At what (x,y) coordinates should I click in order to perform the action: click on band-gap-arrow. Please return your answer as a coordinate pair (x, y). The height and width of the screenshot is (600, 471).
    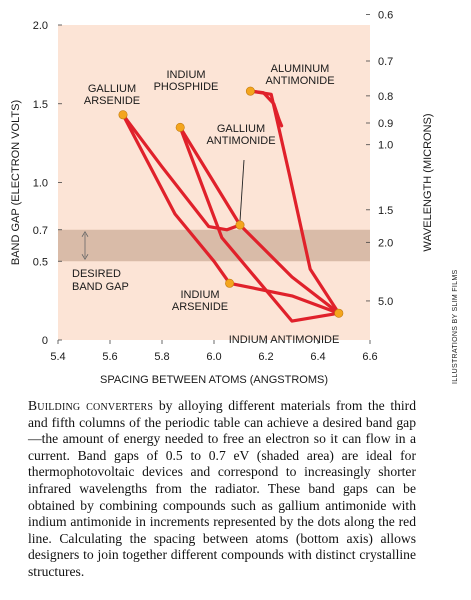
    Looking at the image, I should click on (85, 245).